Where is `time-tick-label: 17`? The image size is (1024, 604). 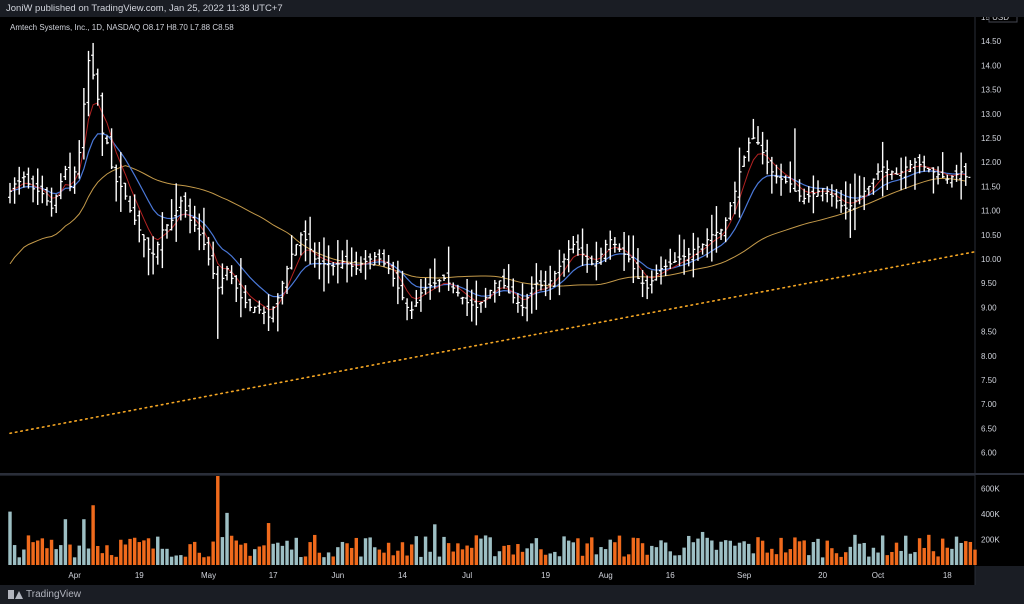 time-tick-label: 17 is located at coordinates (273, 575).